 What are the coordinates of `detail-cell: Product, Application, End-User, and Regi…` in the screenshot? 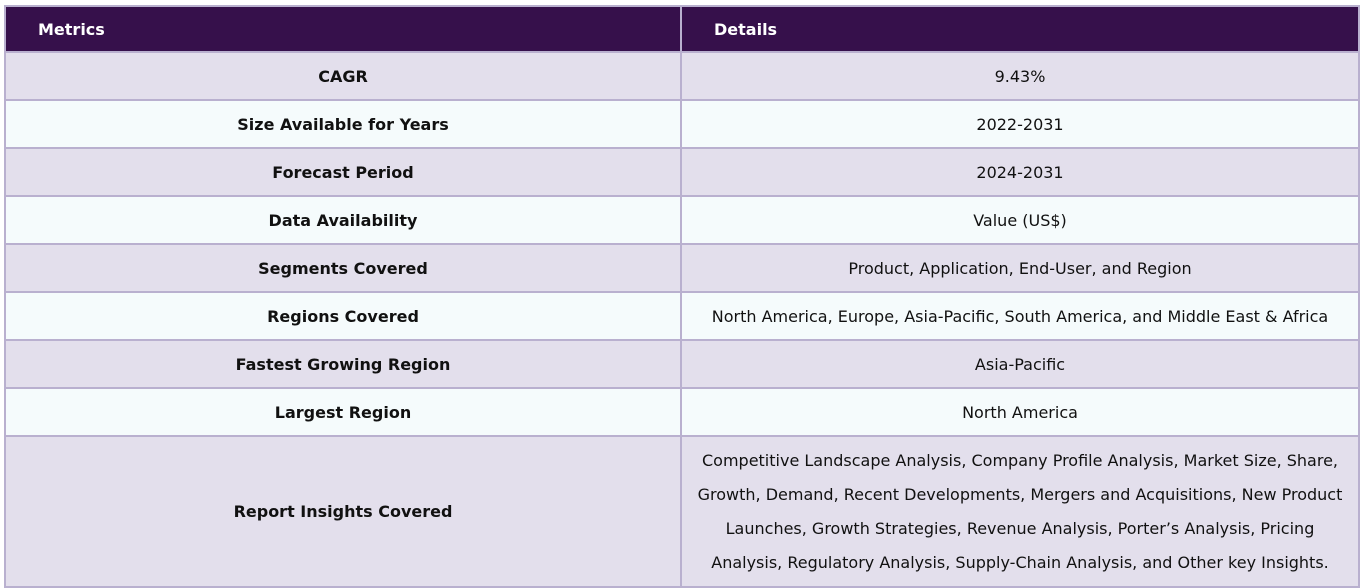 It's located at (1020, 268).